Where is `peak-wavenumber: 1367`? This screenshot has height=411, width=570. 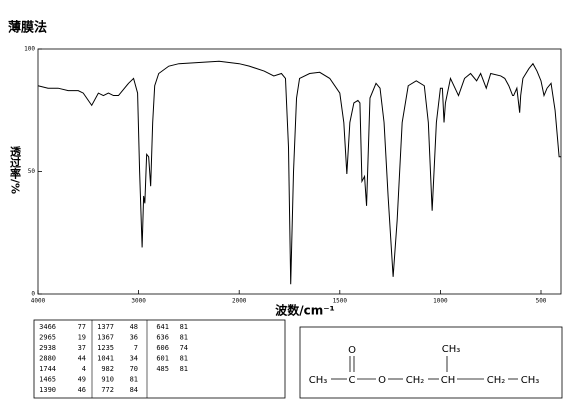
peak-wavenumber: 1367 is located at coordinates (105, 338).